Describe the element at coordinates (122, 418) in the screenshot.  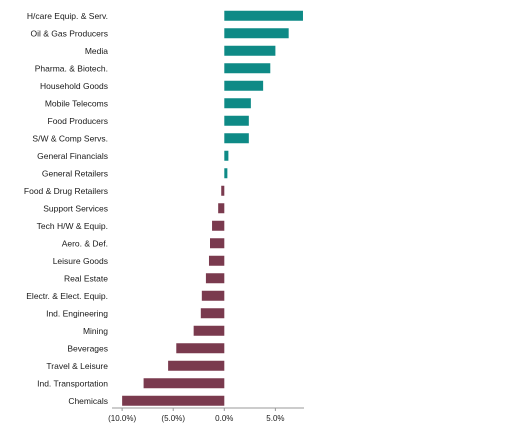
I see `x-tick-label: (10.0%)` at that location.